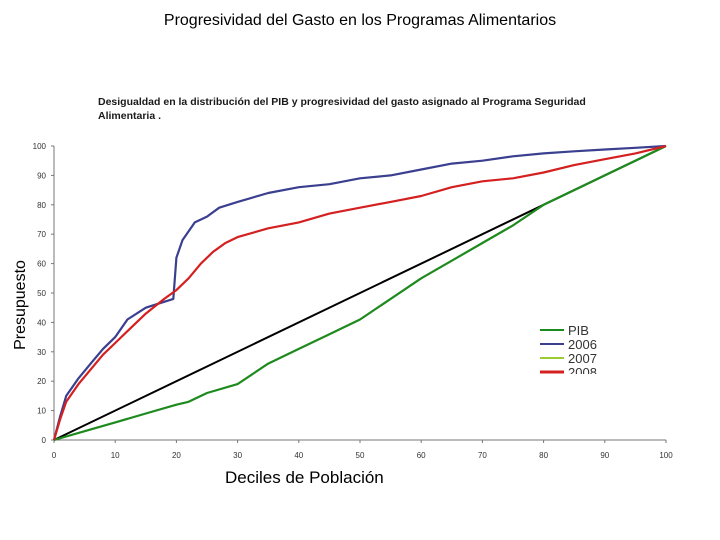  I want to click on x-axis-label: Deciles de Población, so click(304, 477).